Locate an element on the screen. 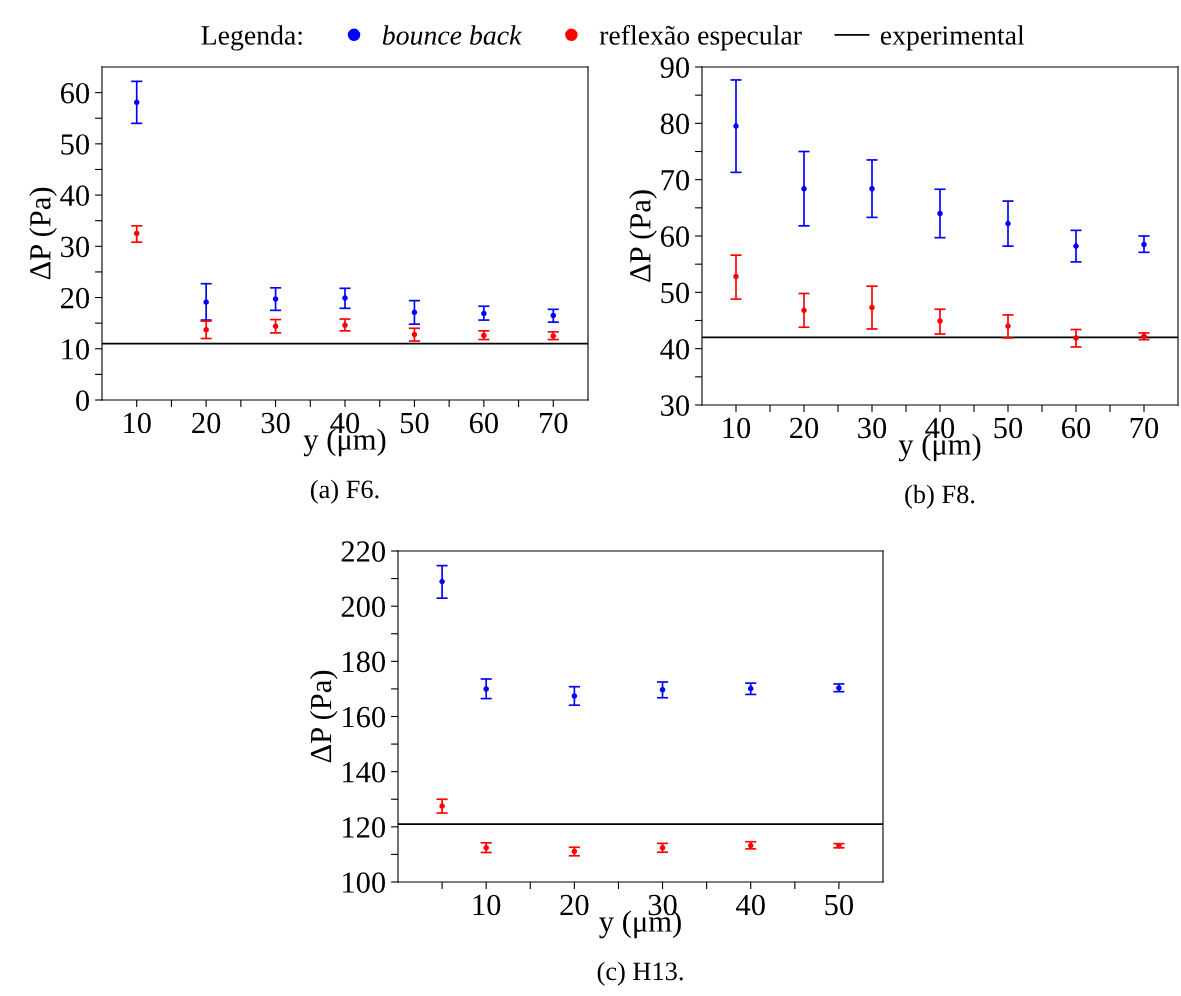  y-tick-label: 0 is located at coordinates (83, 400).